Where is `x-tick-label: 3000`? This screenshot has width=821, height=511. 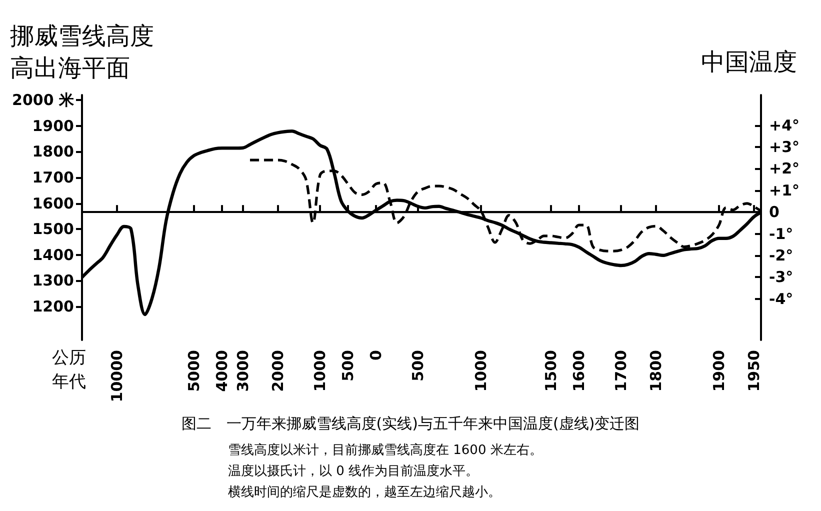 x-tick-label: 3000 is located at coordinates (243, 371).